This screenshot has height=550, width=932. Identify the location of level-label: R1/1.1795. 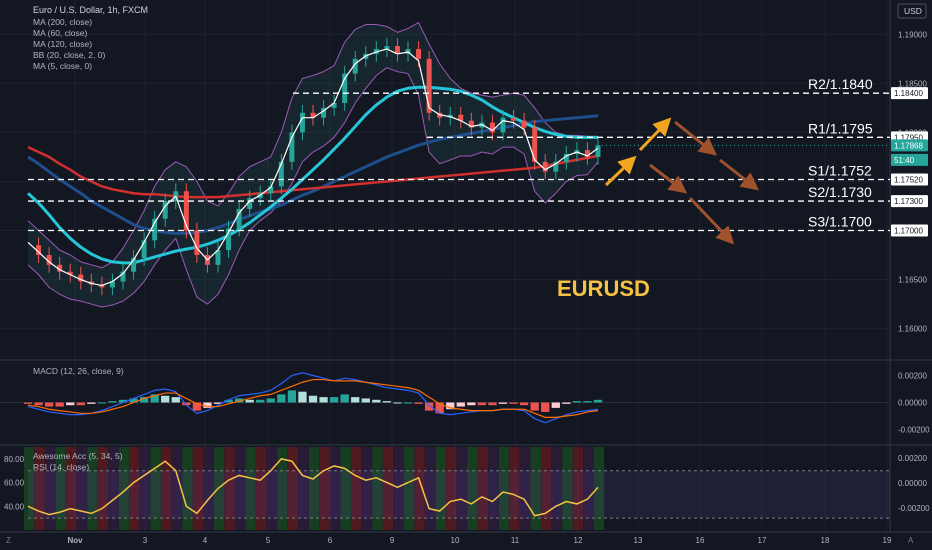
(840, 128).